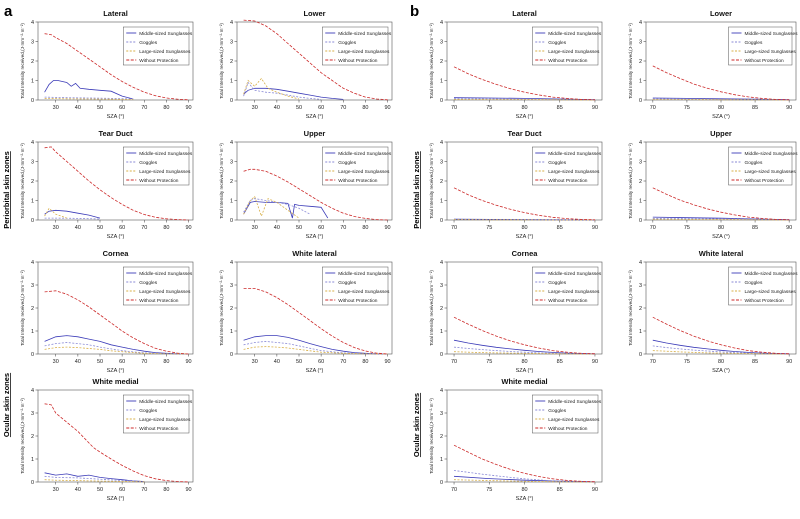 This screenshot has width=800, height=519. Describe the element at coordinates (115, 381) in the screenshot. I see `chart-title: White medial` at that location.